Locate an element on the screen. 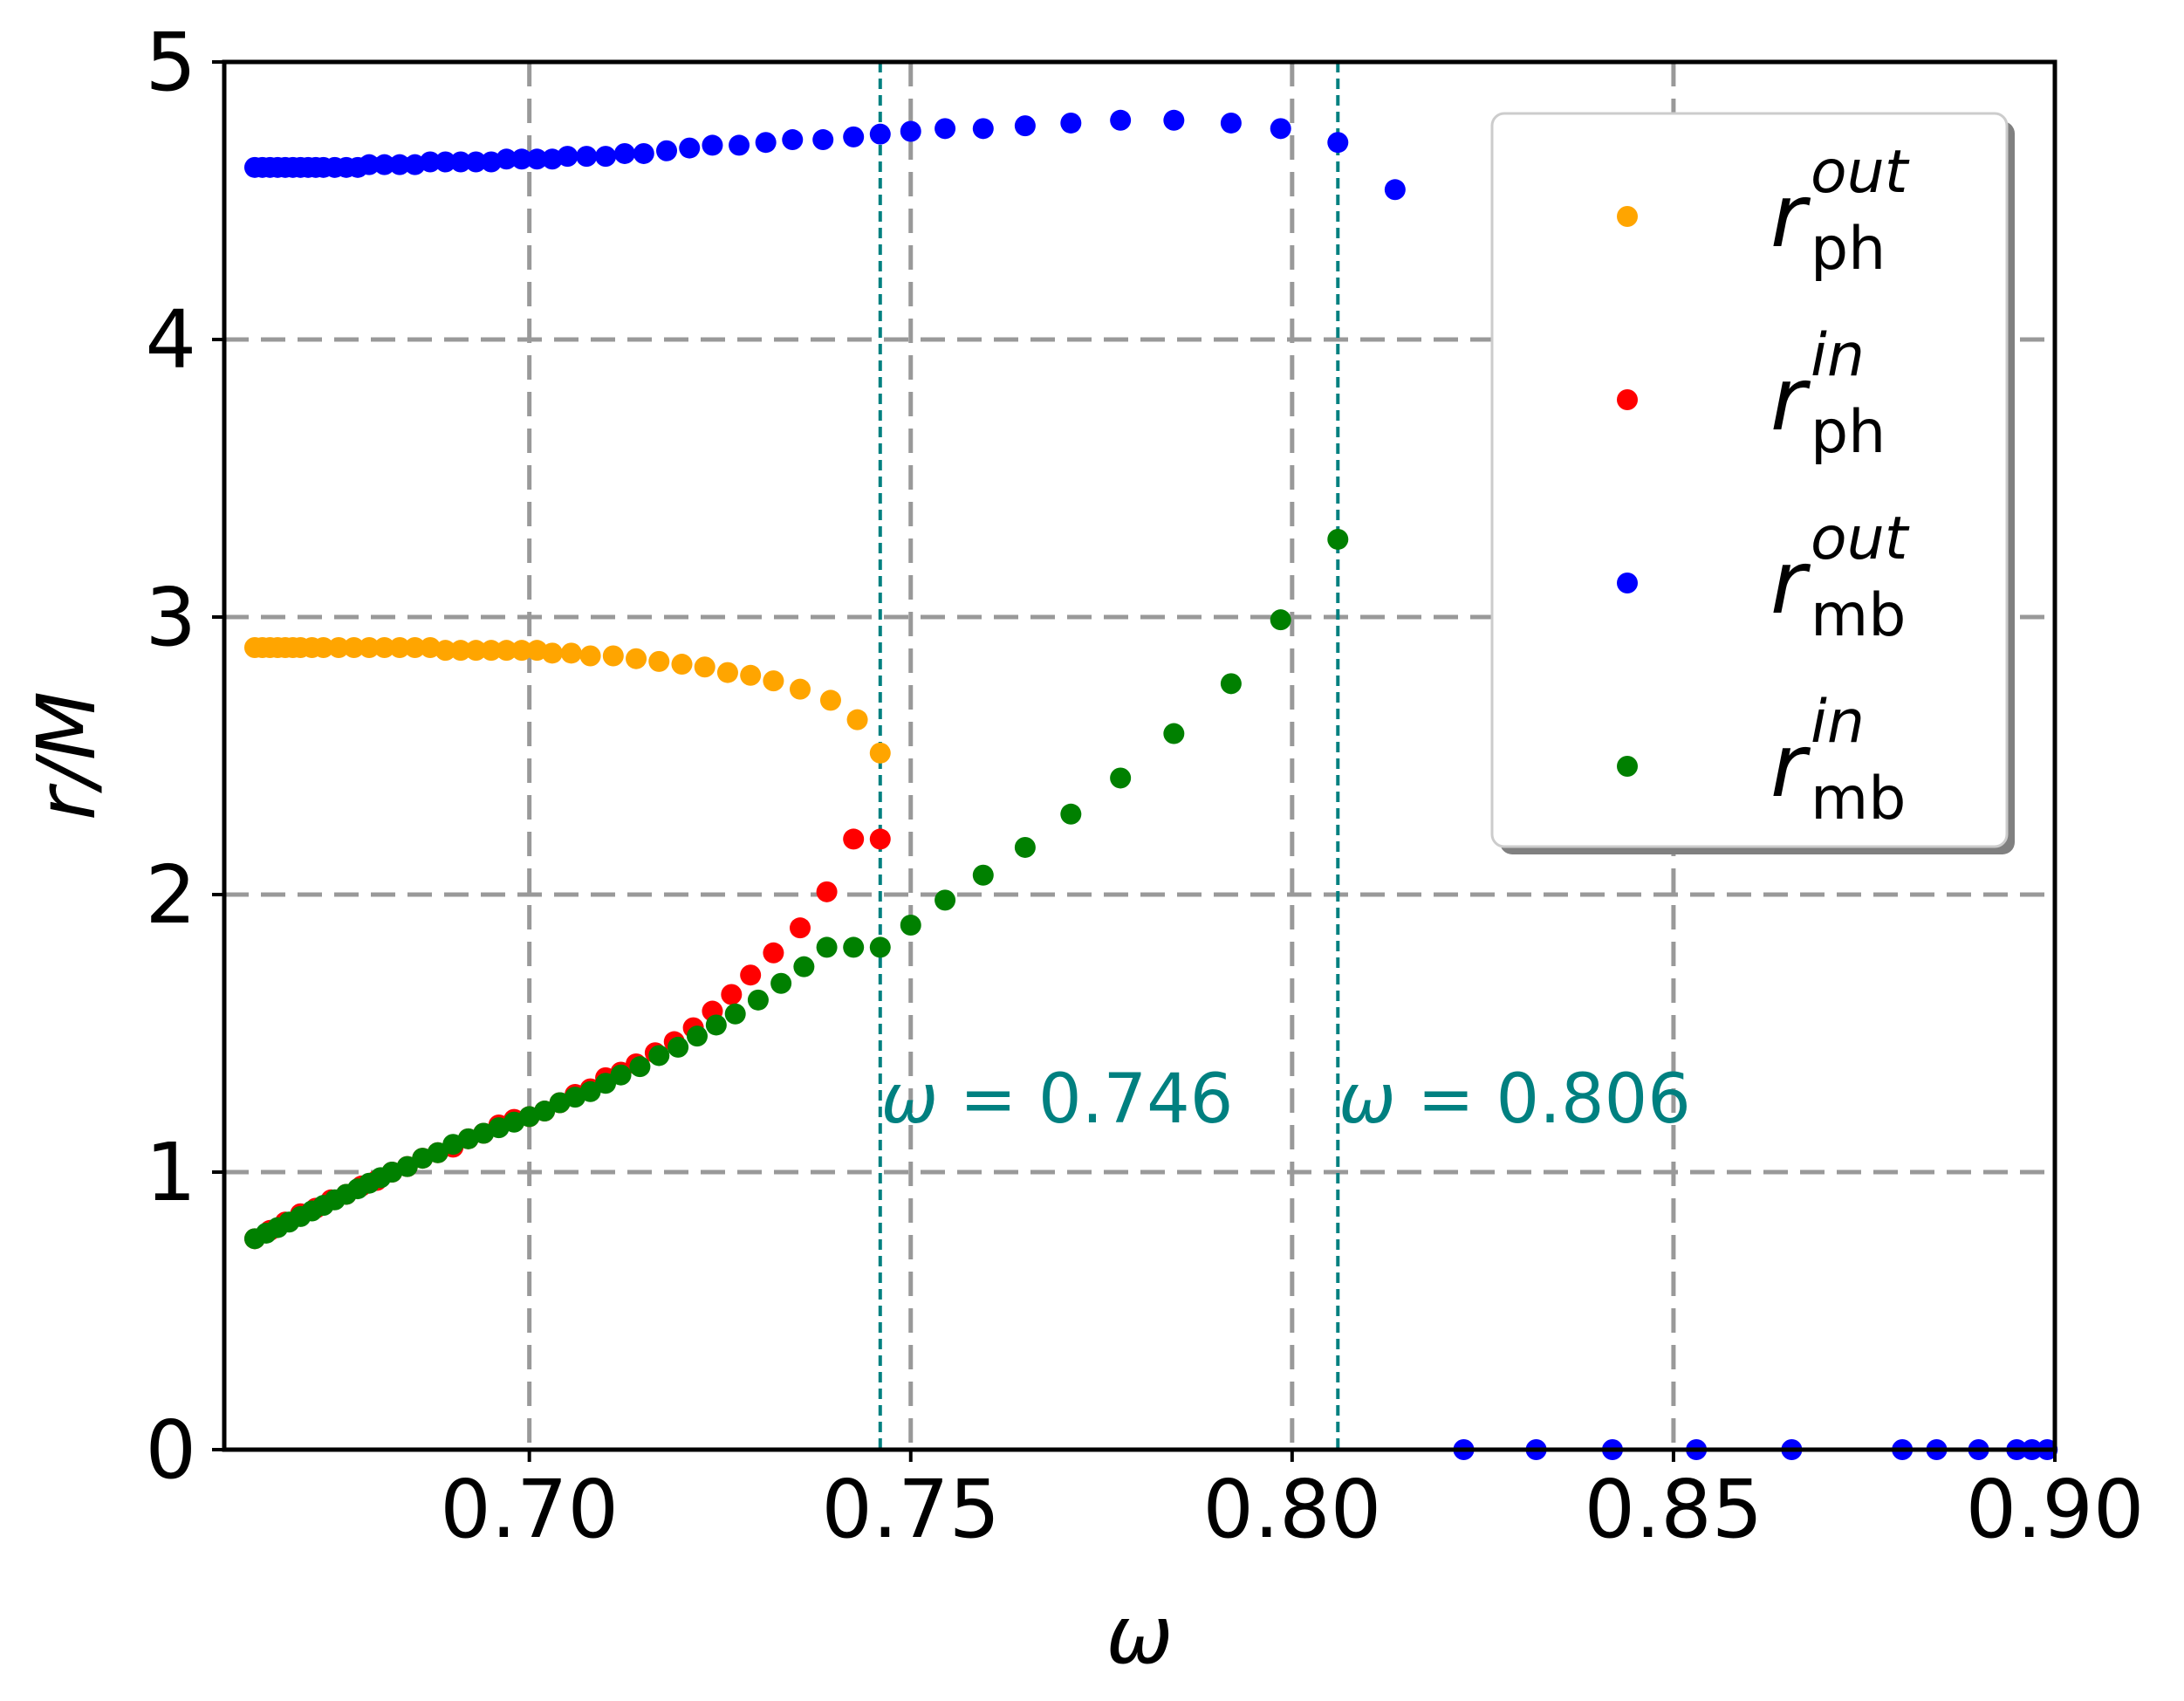 Image resolution: width=2184 pixels, height=1701 pixels. x-tick-label: 0.85 is located at coordinates (1673, 1510).